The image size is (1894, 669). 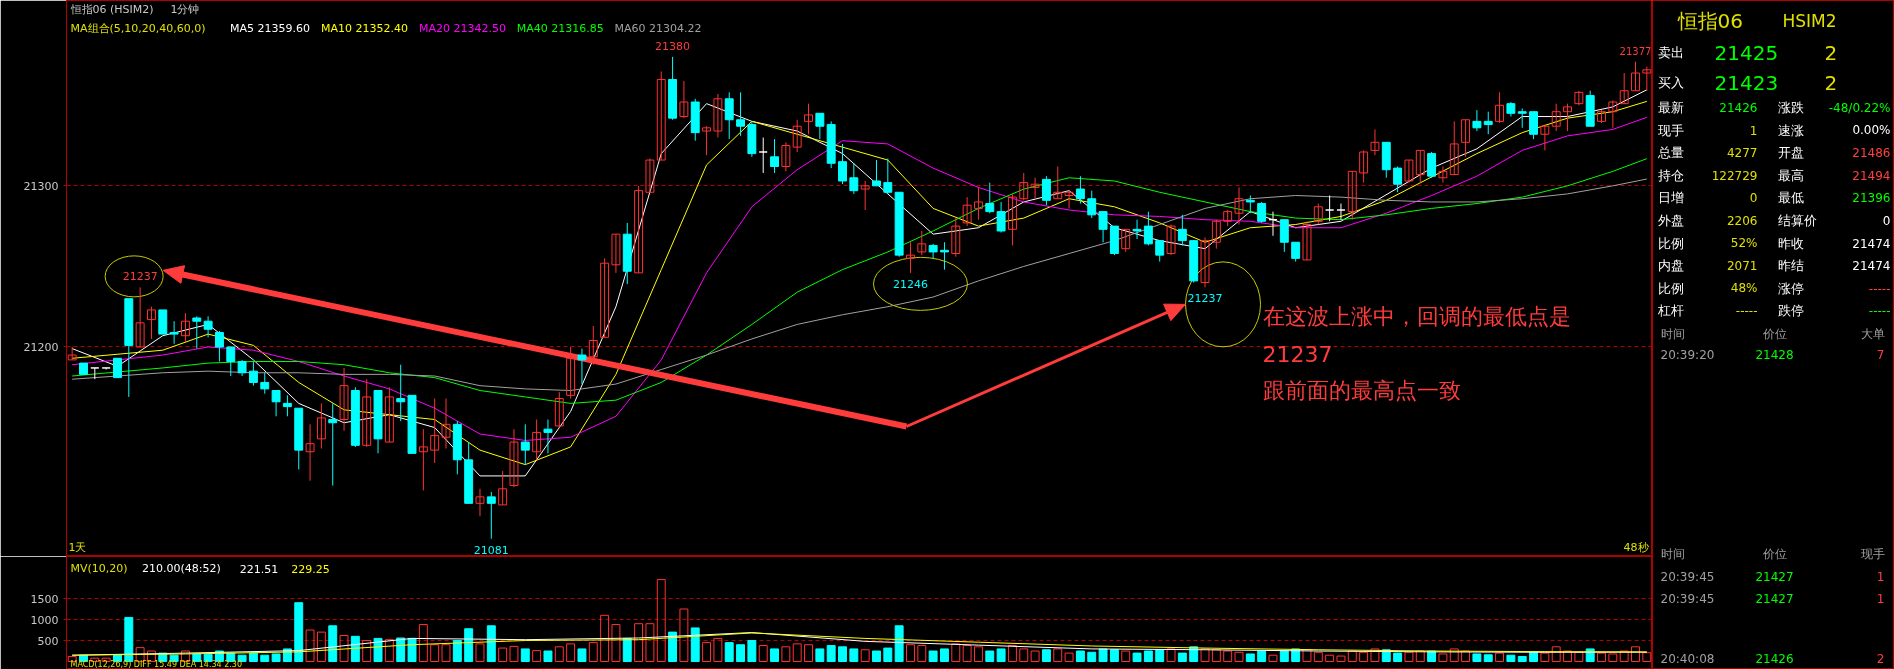 What do you see at coordinates (1687, 658) in the screenshot?
I see `text: 20:40:08` at bounding box center [1687, 658].